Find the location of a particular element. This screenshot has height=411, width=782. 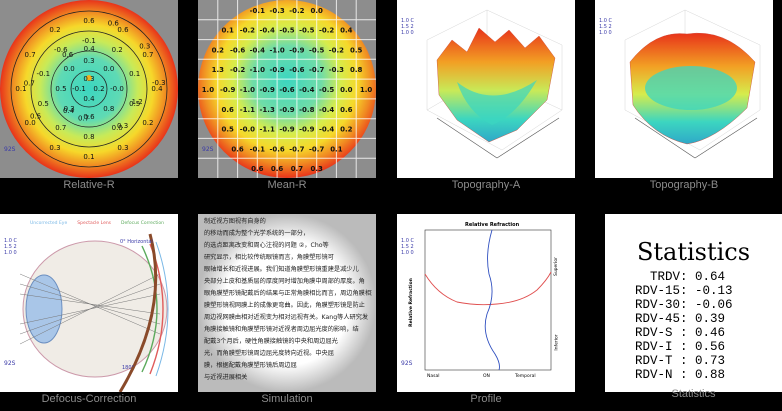

mean-r-value: 0.5 is located at coordinates (356, 50).